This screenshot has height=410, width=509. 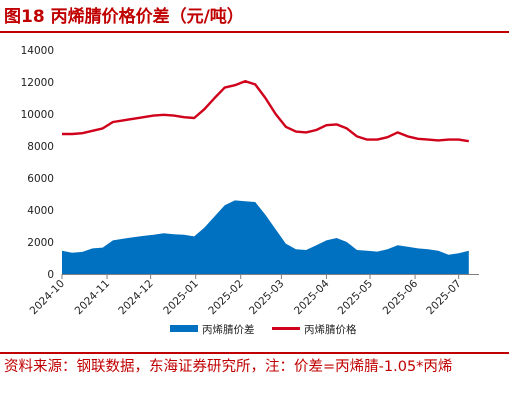 What do you see at coordinates (124, 17) in the screenshot?
I see `chart-title: 图18 丙烯腈价格价差（元/吨）` at bounding box center [124, 17].